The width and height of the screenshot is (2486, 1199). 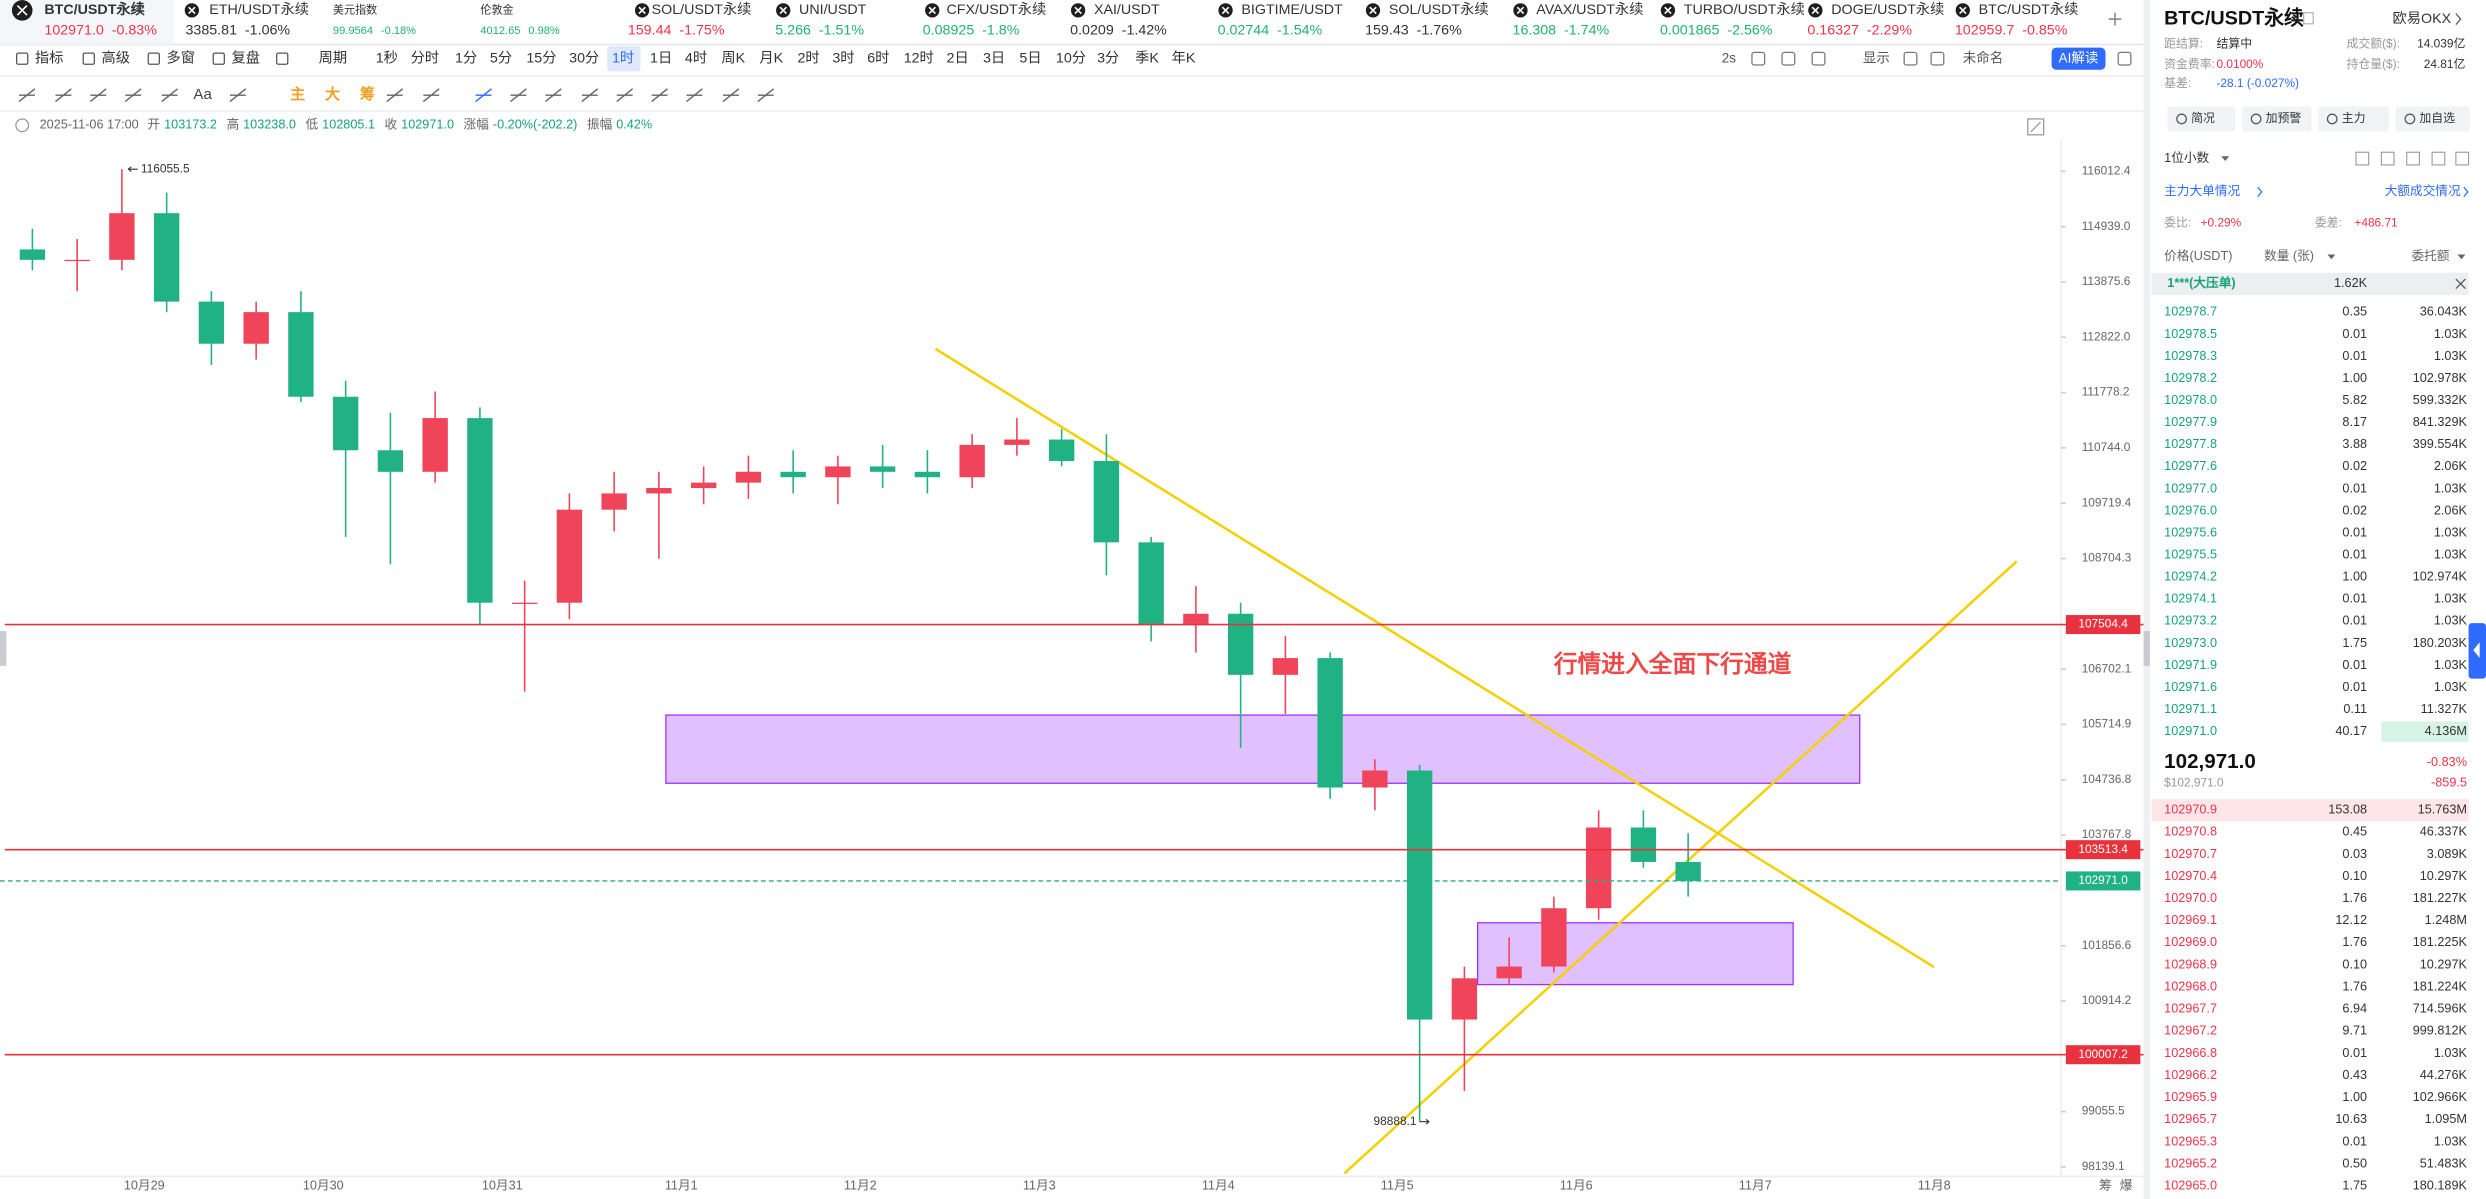 What do you see at coordinates (623, 57) in the screenshot?
I see `interval-button: 1时` at bounding box center [623, 57].